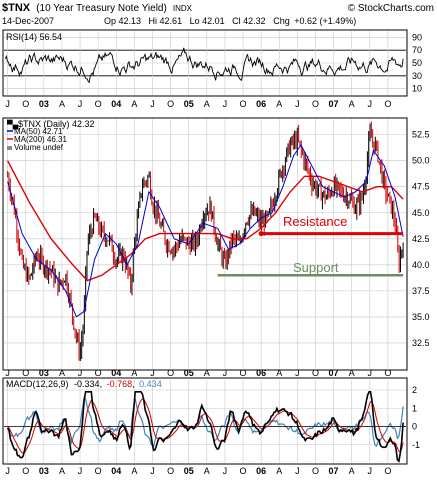 Image resolution: width=437 pixels, height=485 pixels. What do you see at coordinates (421, 213) in the screenshot?
I see `price-tick-label: 45.0` at bounding box center [421, 213].